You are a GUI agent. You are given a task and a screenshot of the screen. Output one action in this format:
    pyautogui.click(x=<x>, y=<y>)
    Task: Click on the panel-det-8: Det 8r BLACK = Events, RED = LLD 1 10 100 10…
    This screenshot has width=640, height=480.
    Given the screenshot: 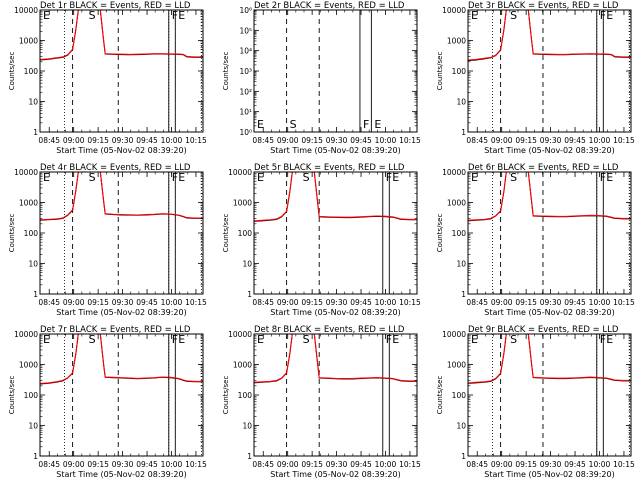 What is the action you would take?
    pyautogui.click(x=321, y=402)
    